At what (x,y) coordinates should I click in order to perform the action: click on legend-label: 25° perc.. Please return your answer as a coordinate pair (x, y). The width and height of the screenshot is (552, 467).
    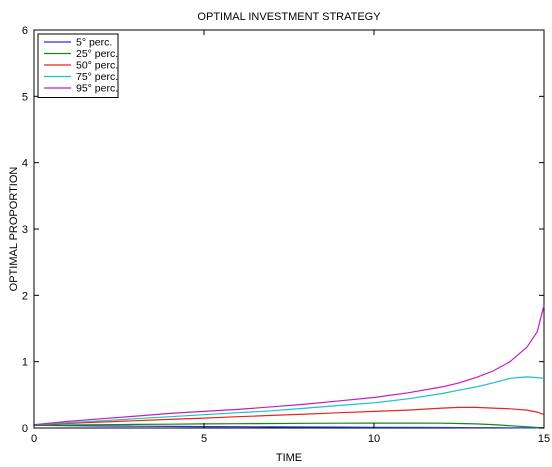
    Looking at the image, I should click on (97, 54).